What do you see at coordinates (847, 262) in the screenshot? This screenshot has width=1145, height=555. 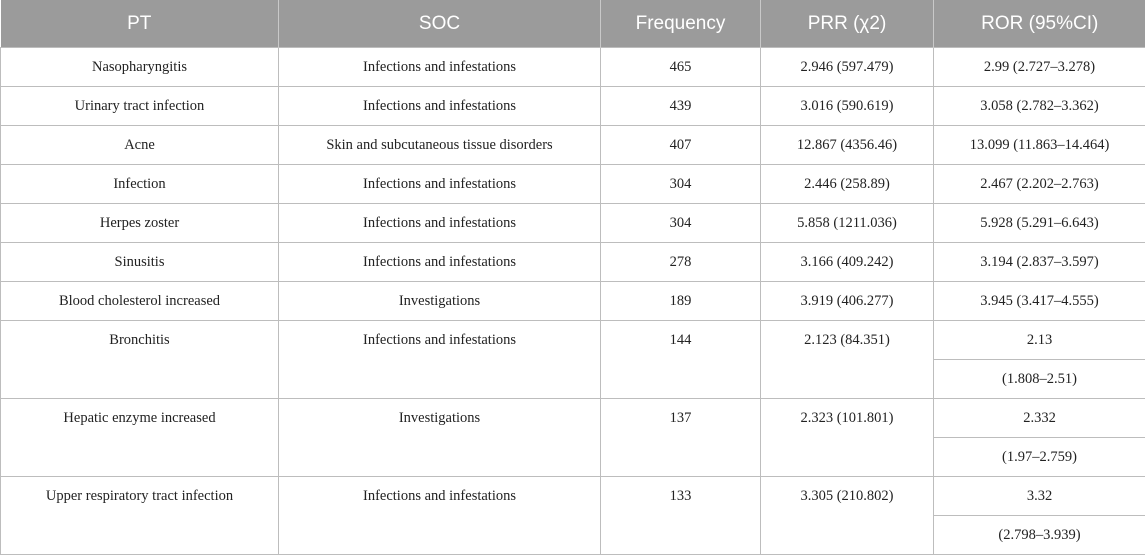 I see `prr-cell: 3.166 (409.242)` at bounding box center [847, 262].